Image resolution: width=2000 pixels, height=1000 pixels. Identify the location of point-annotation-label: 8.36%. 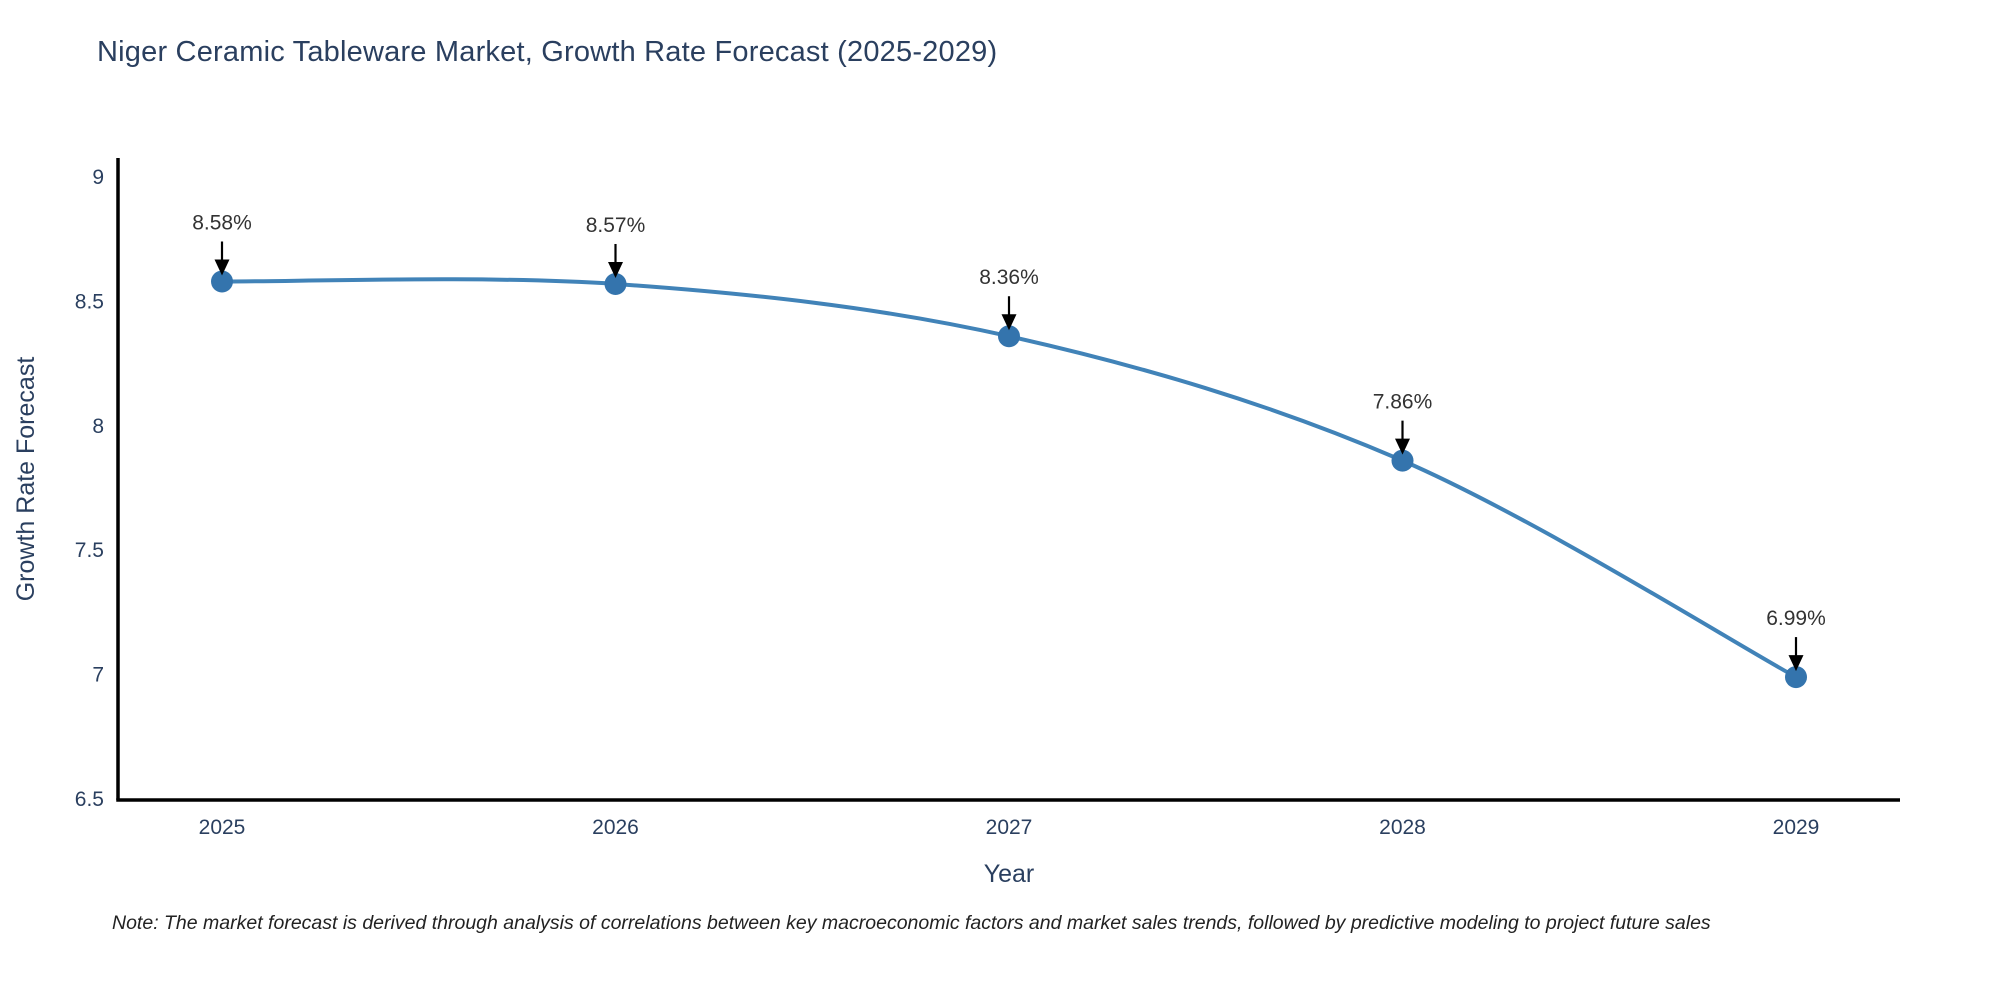
(1009, 277).